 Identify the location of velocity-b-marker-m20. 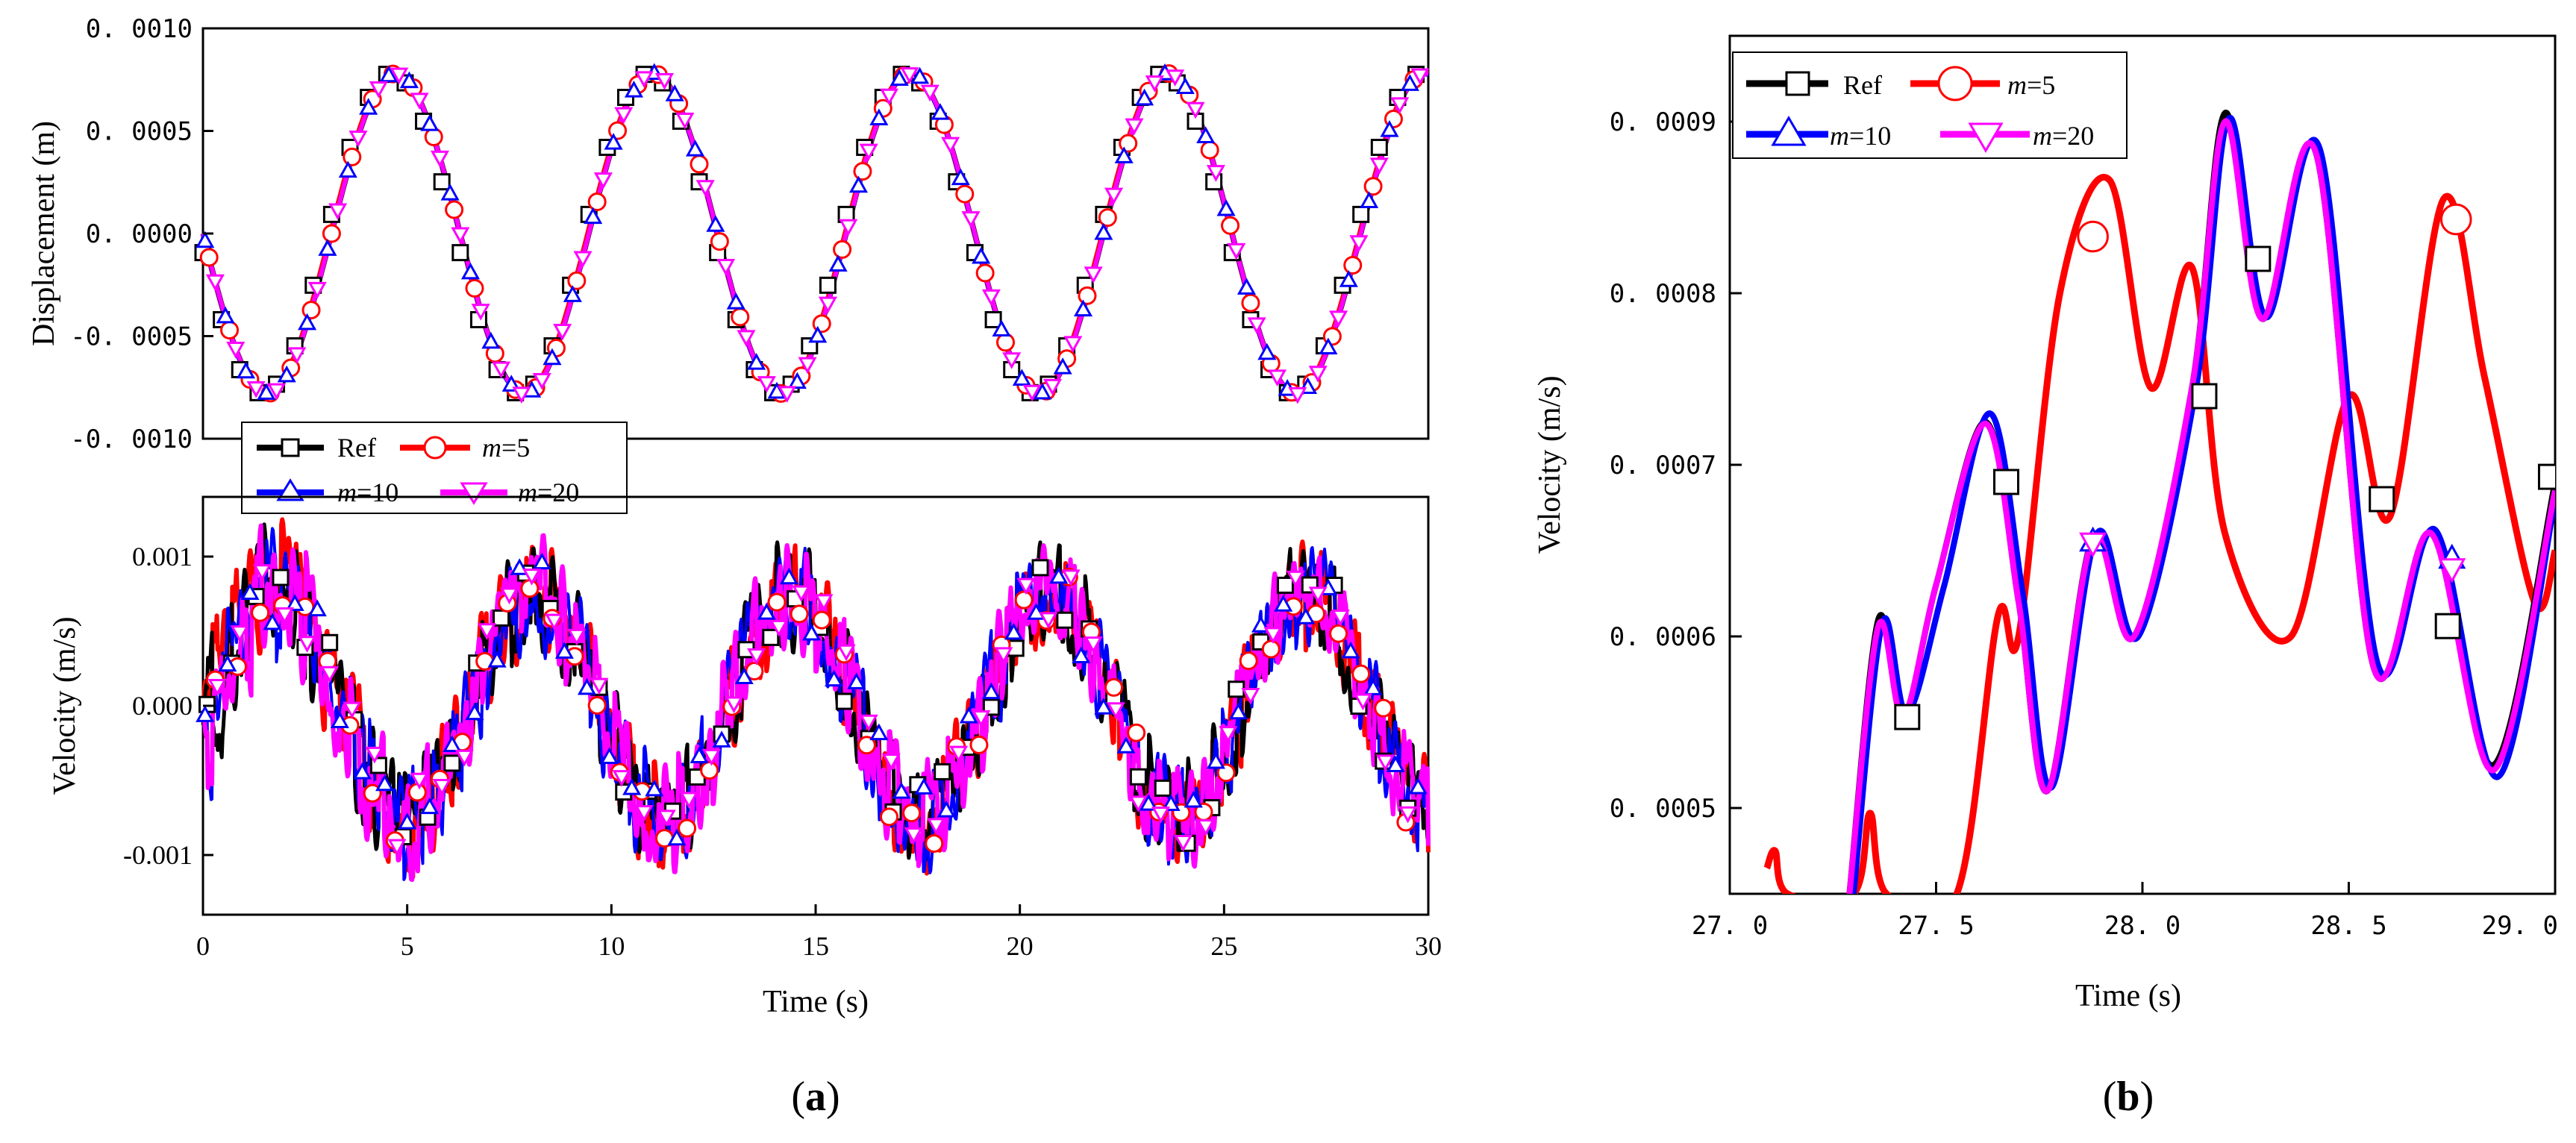
(2452, 571).